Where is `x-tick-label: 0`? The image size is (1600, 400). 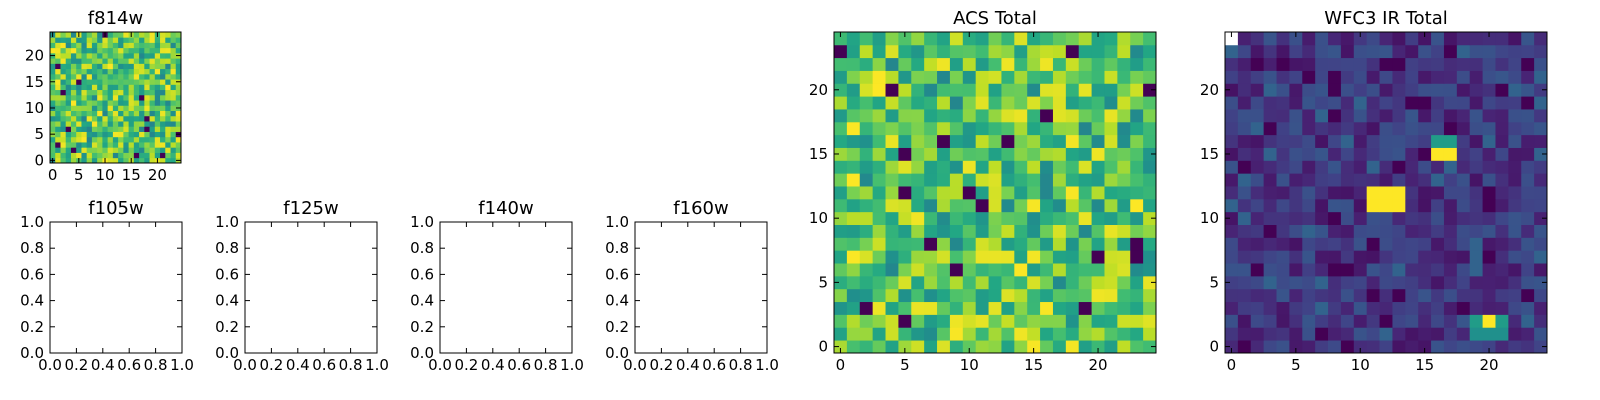 x-tick-label: 0 is located at coordinates (53, 175).